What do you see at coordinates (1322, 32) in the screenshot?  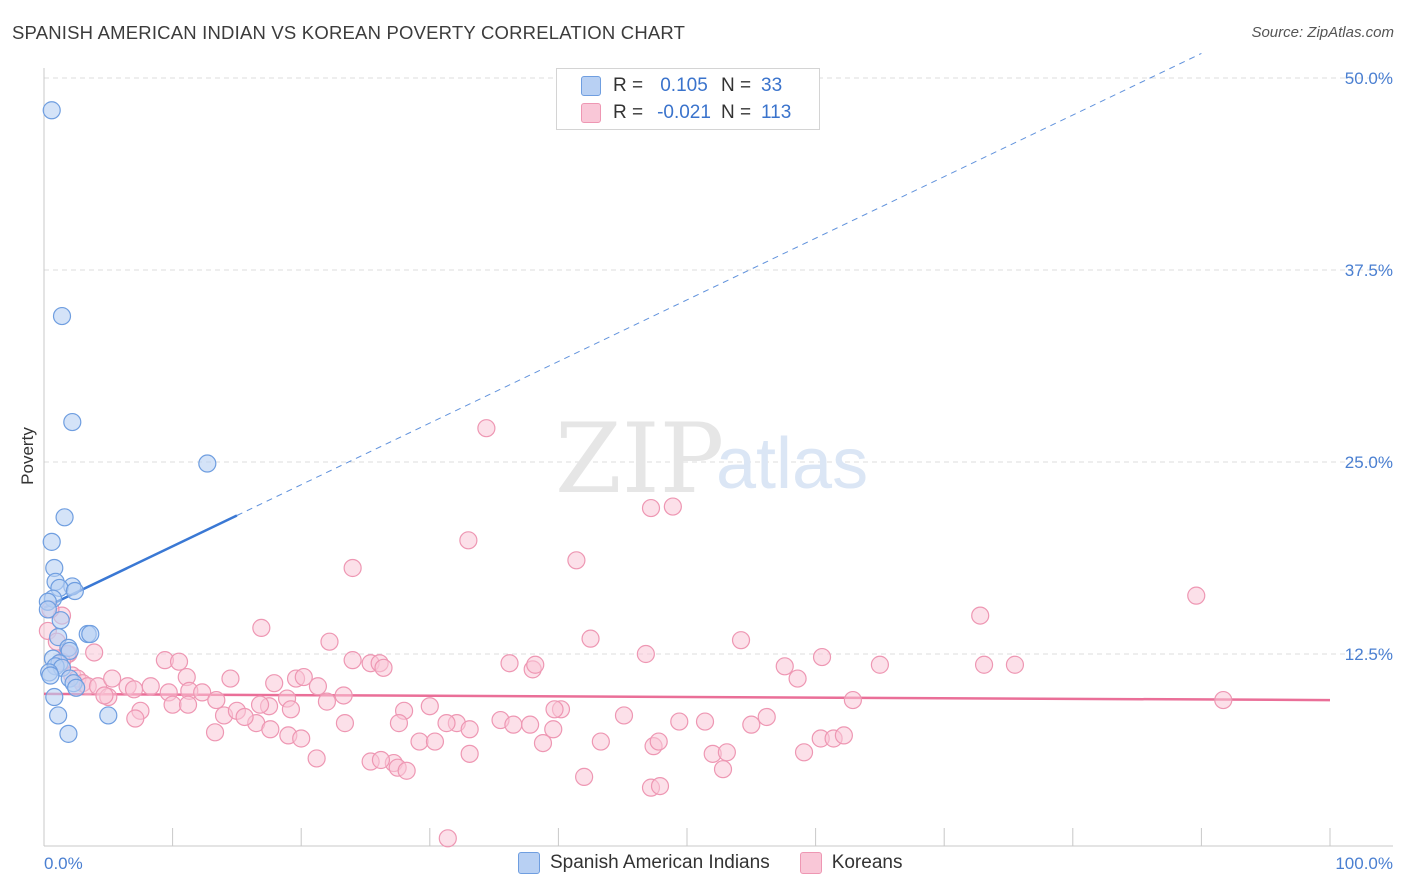 I see `source-label: Source: ZipAtlas.com` at bounding box center [1322, 32].